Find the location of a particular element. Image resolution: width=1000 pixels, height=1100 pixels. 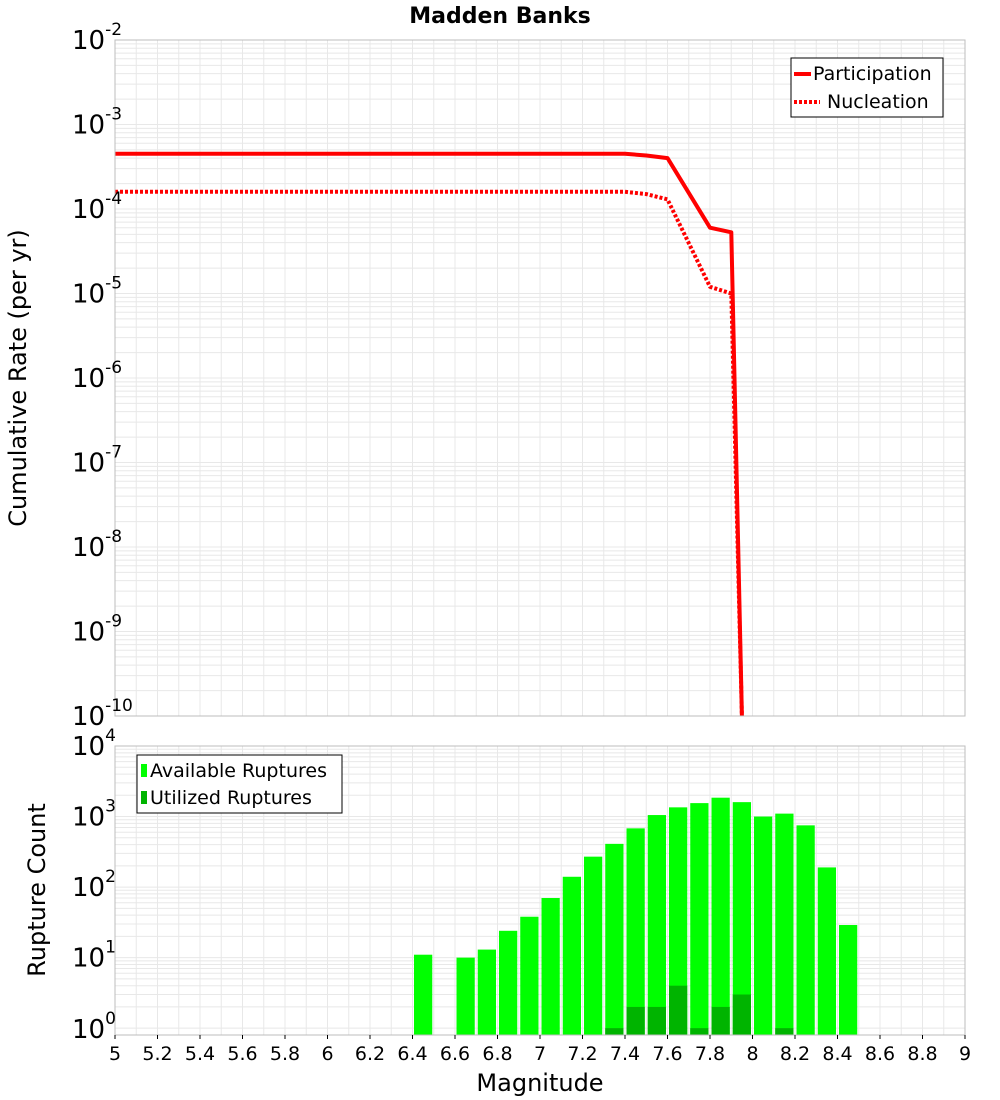

x-tick-label: 6 is located at coordinates (327, 1054).